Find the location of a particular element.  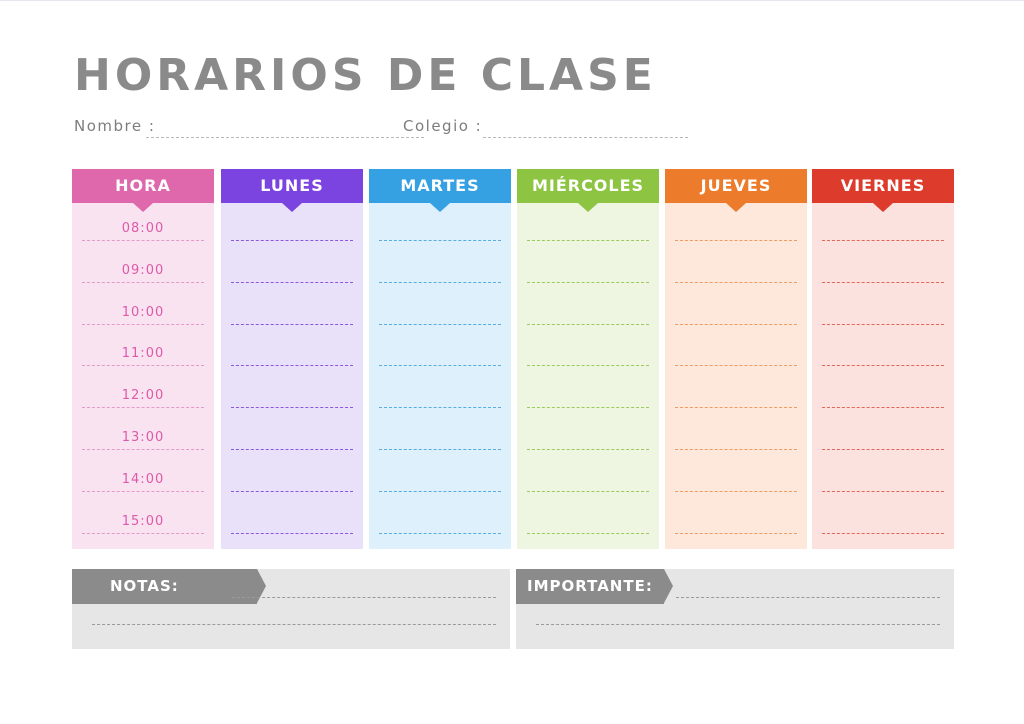

notas-tab: NOTAS: is located at coordinates (169, 586).